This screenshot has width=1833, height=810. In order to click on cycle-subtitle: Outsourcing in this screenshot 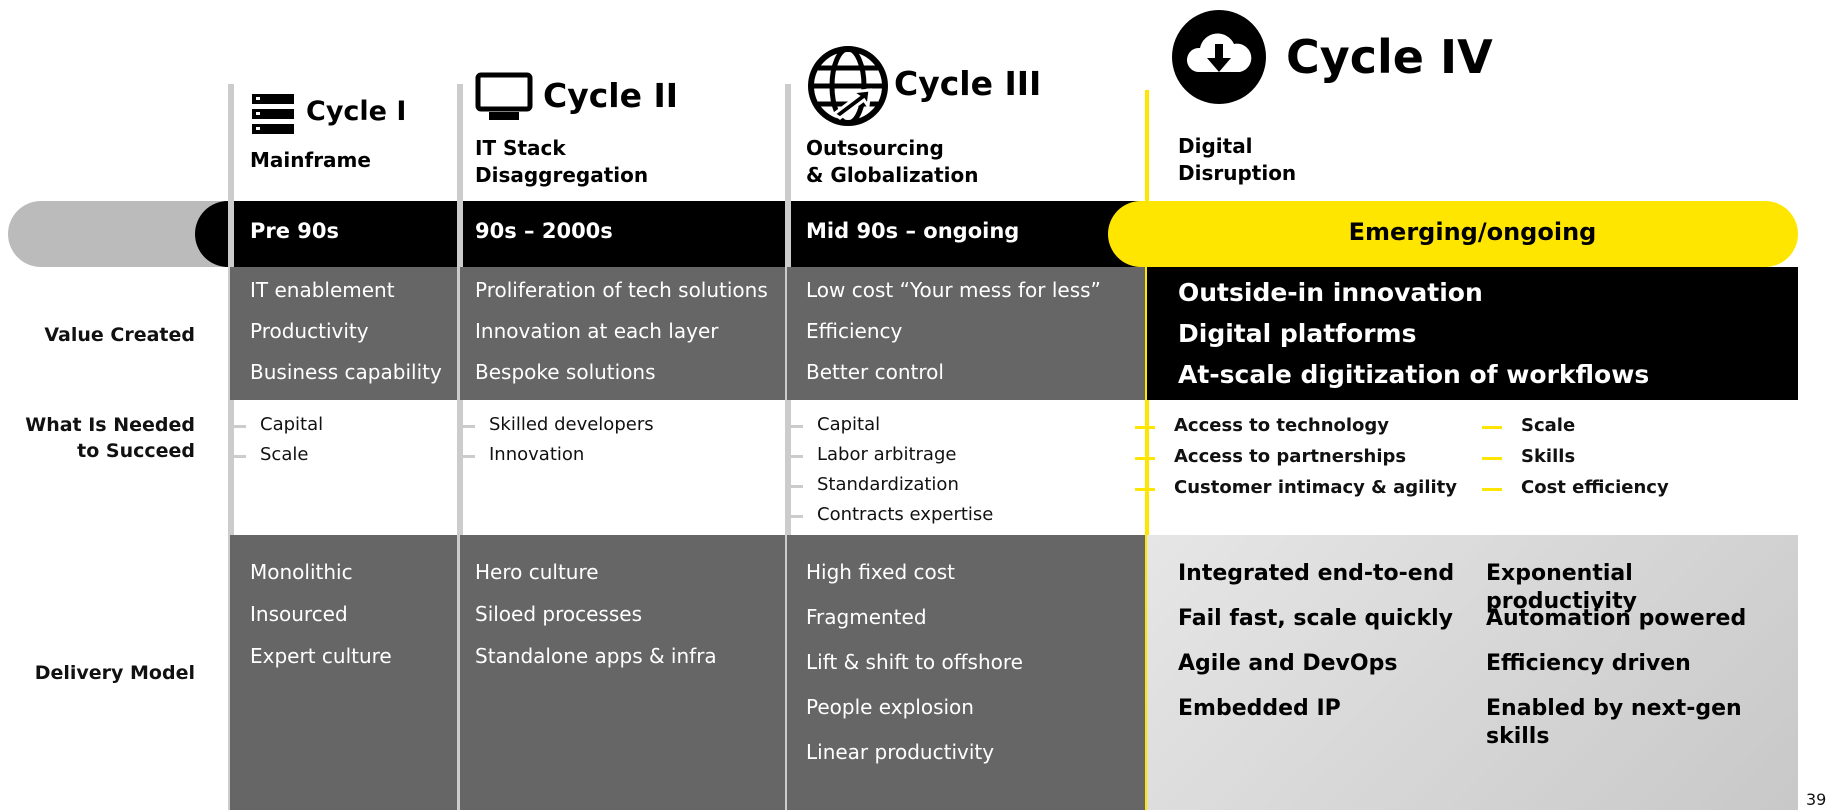, I will do `click(875, 148)`.